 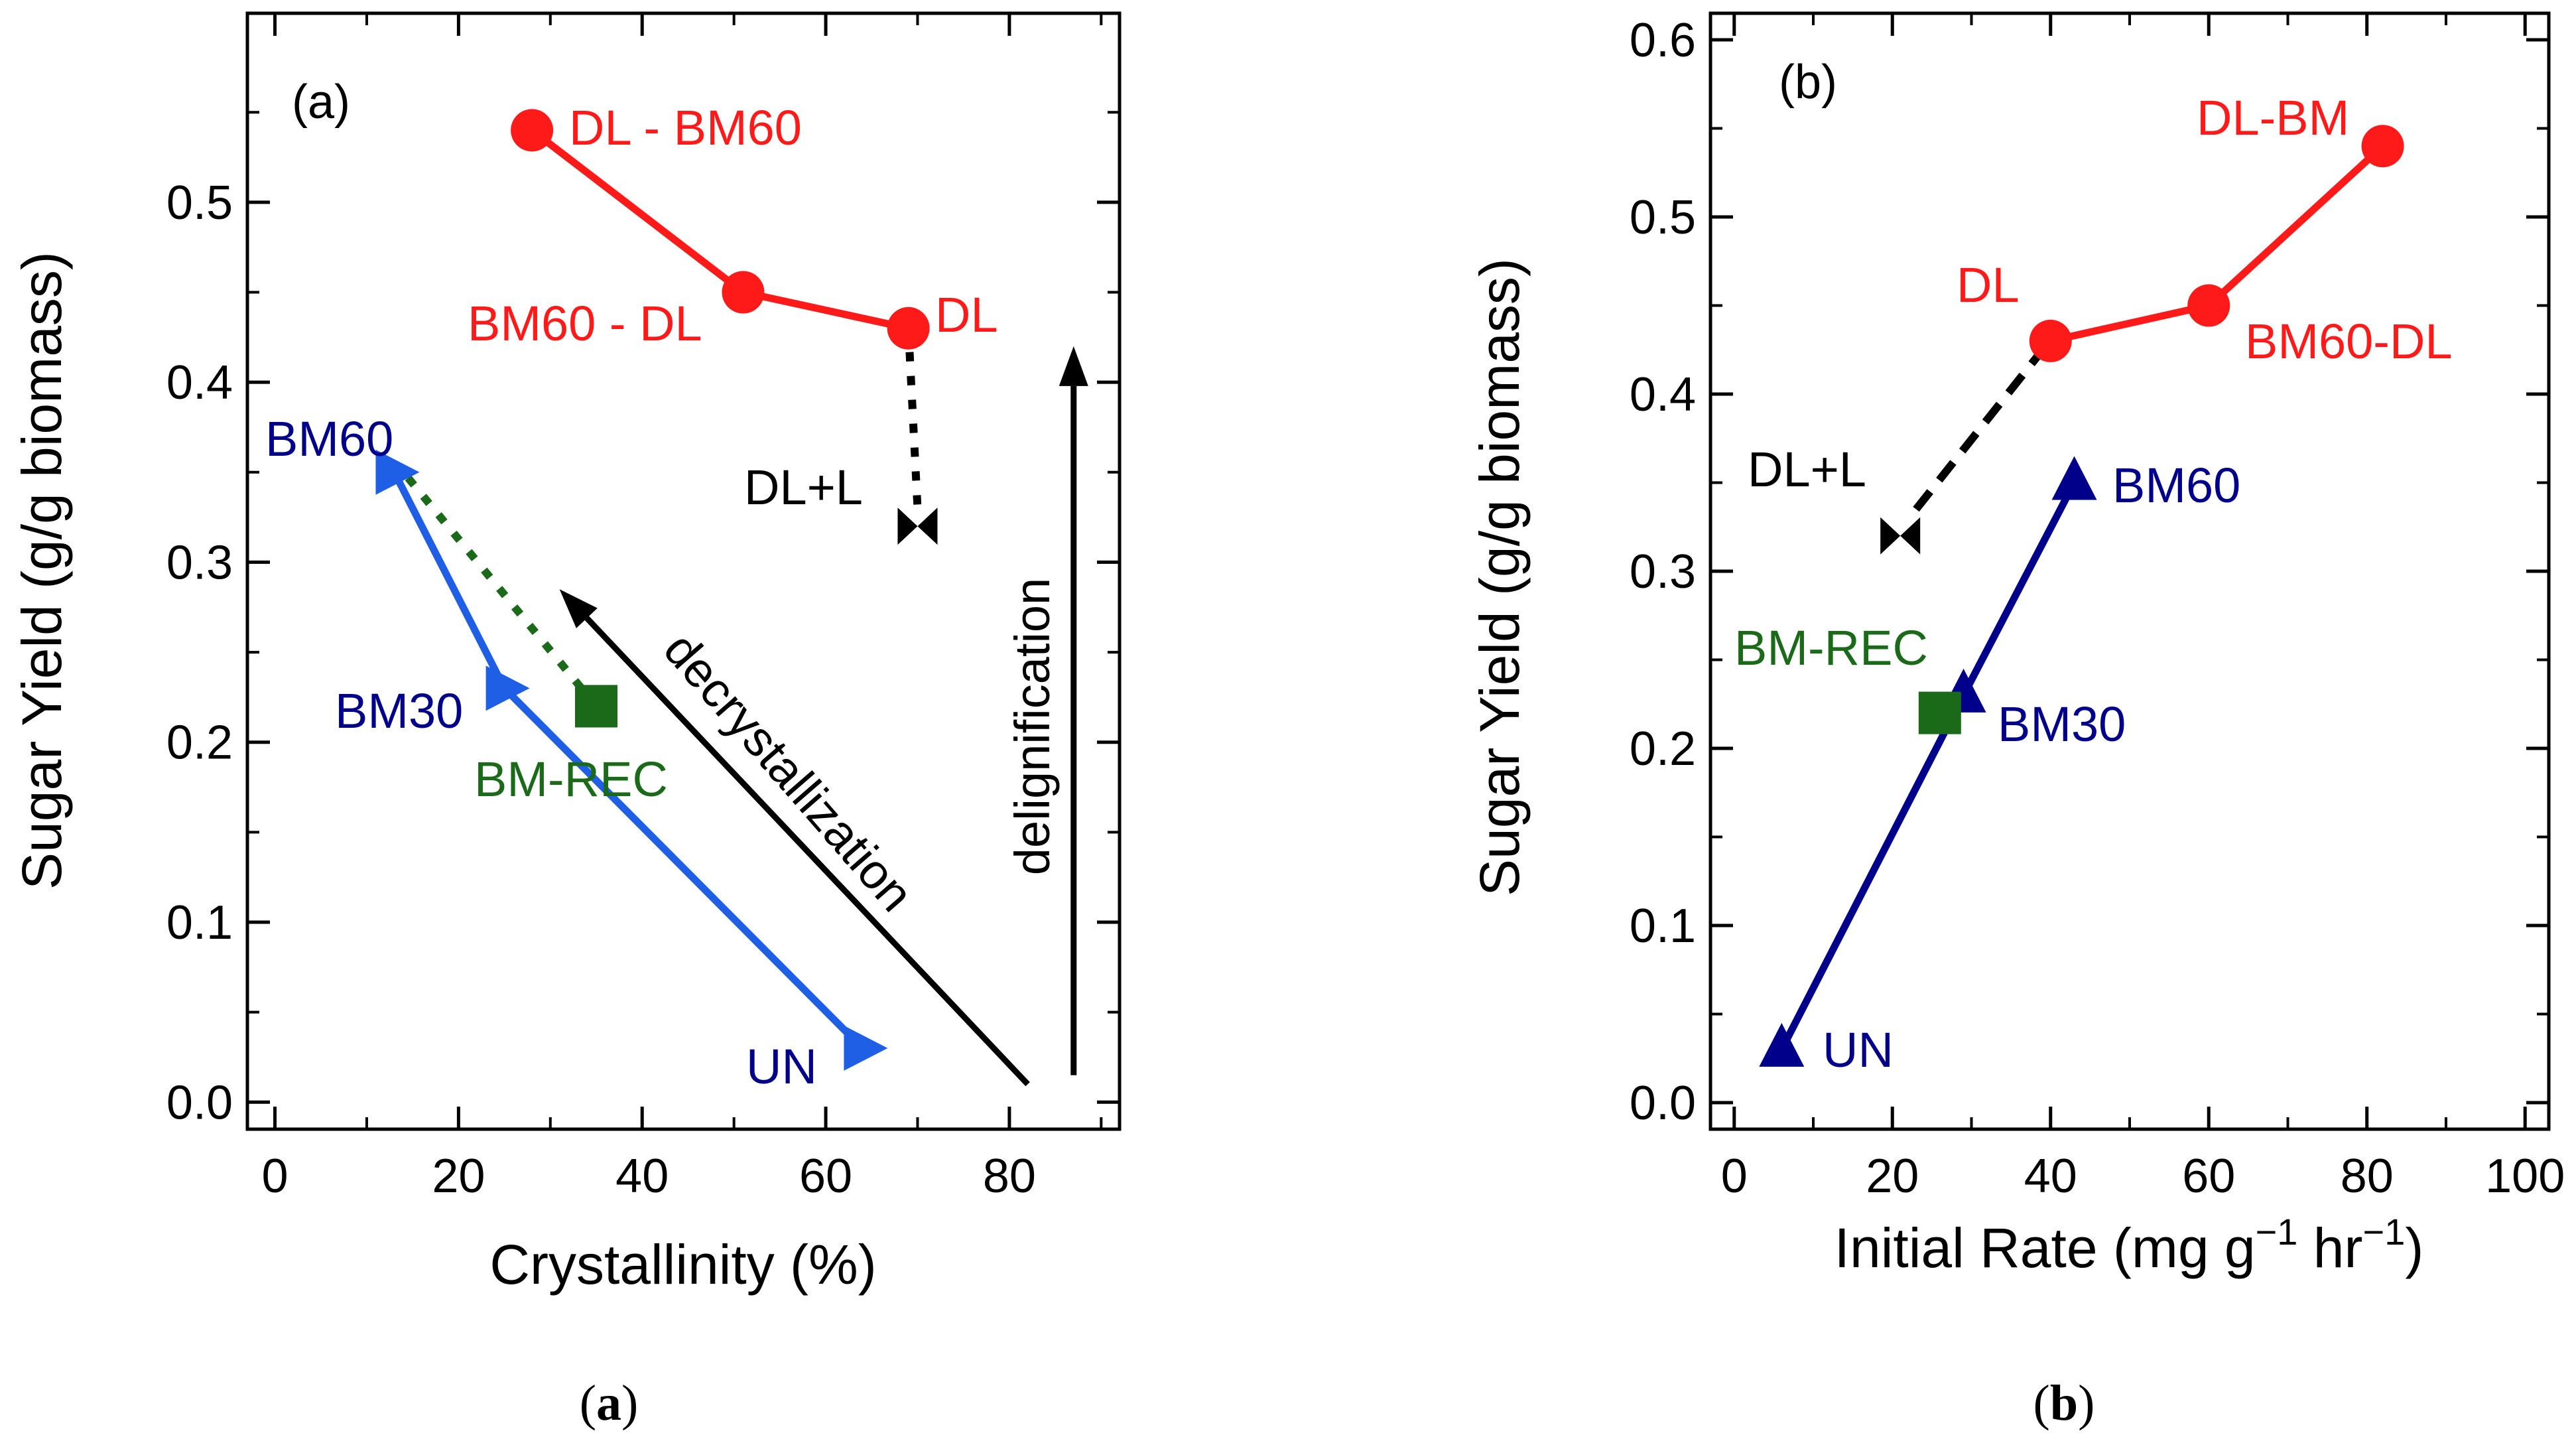 I want to click on marker-dl-bm60, so click(x=533, y=130).